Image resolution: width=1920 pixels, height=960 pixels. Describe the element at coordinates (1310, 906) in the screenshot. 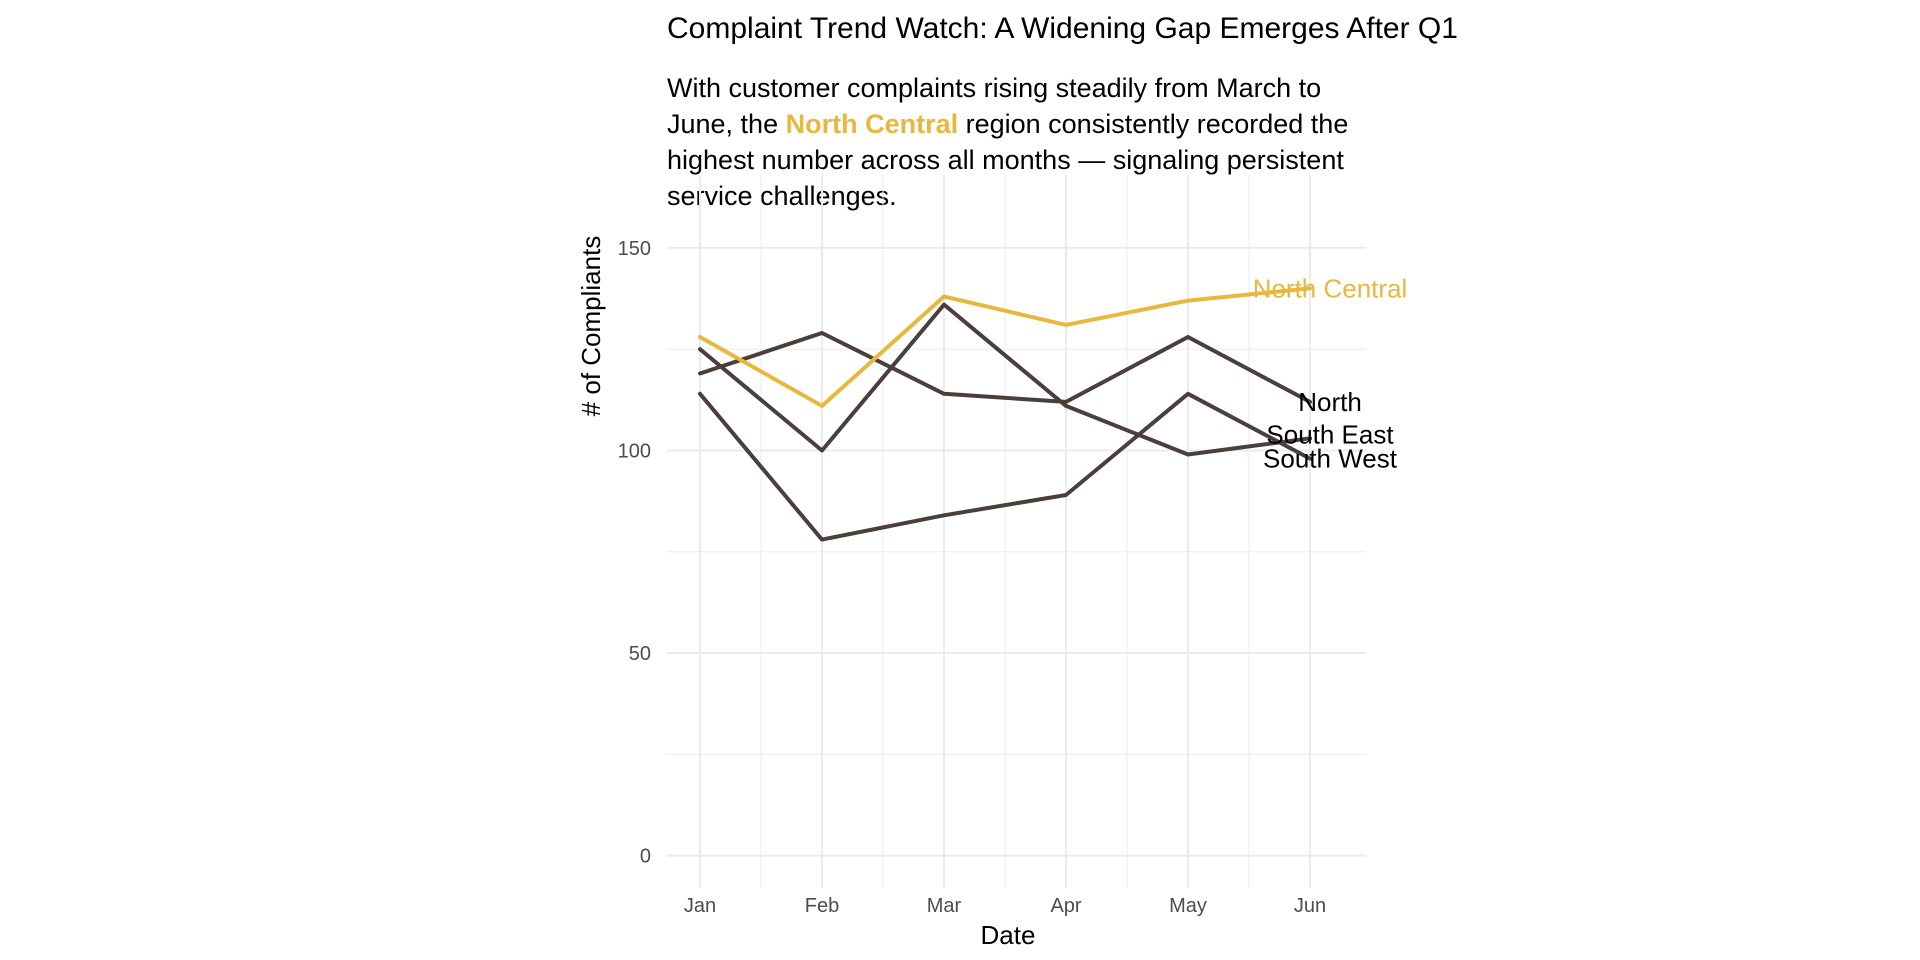

I see `x-tick-label: Jun` at that location.